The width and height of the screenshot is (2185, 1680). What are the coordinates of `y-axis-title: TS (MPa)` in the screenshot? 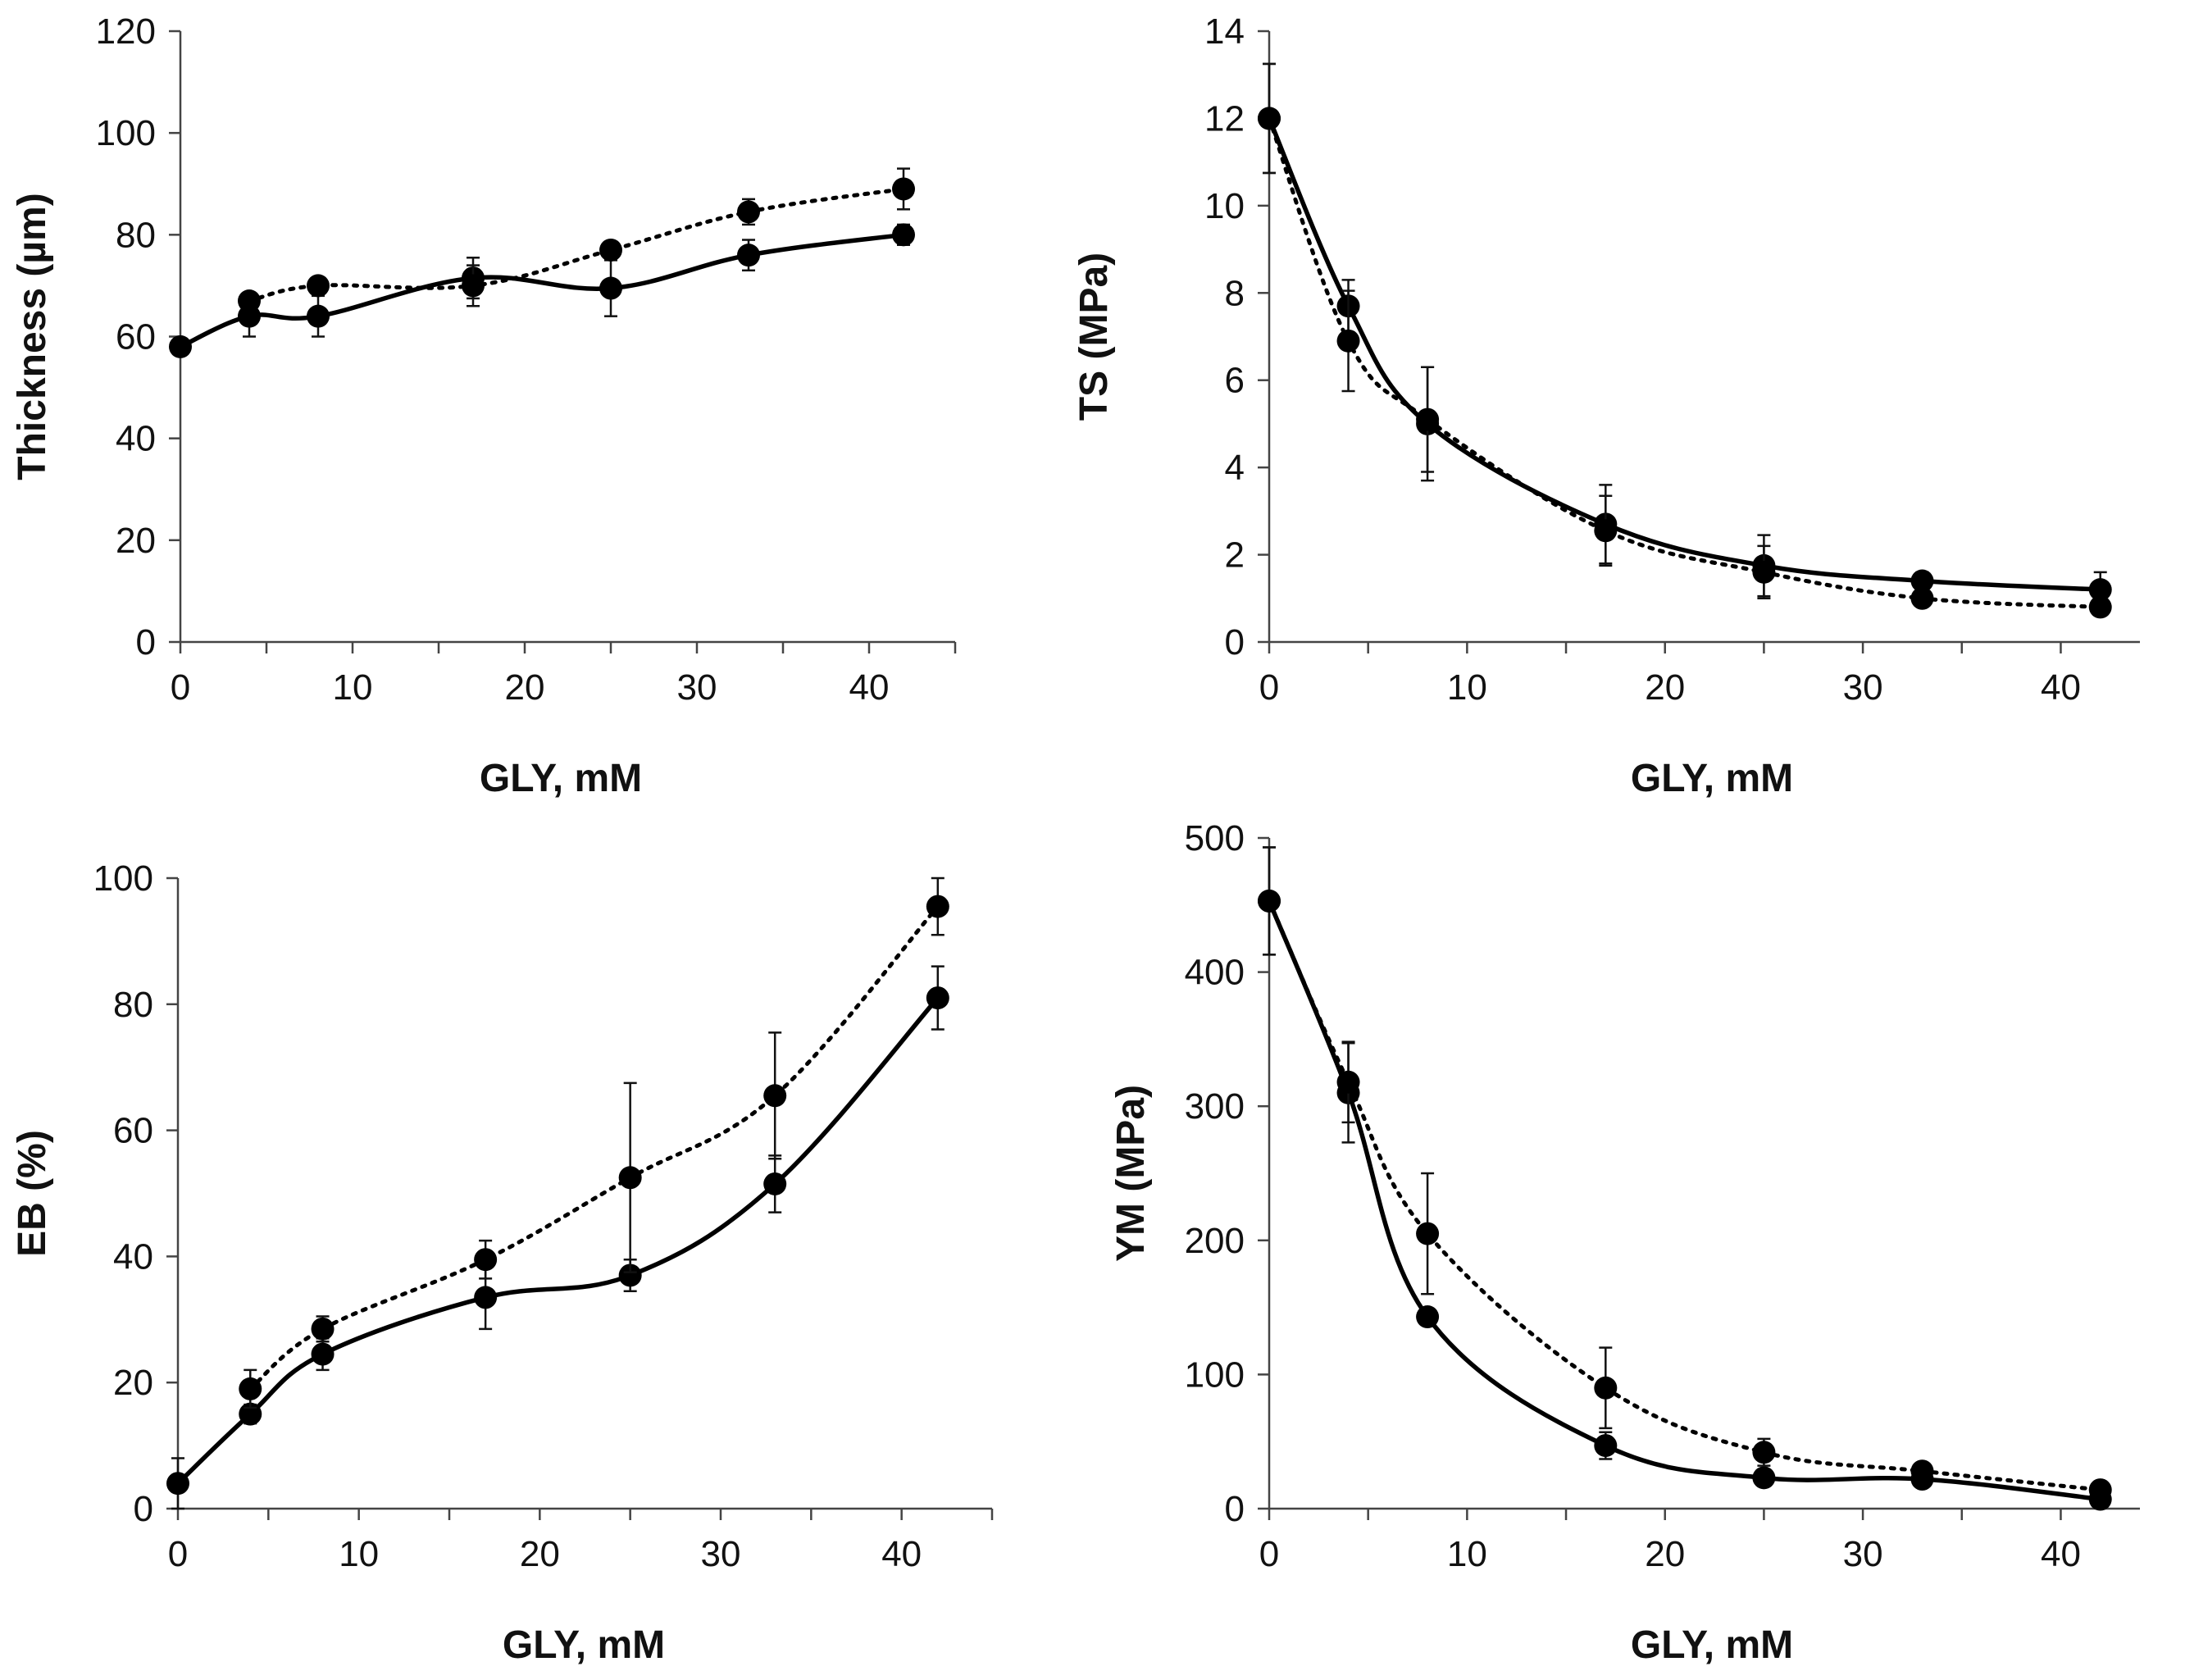 It's located at (1094, 337).